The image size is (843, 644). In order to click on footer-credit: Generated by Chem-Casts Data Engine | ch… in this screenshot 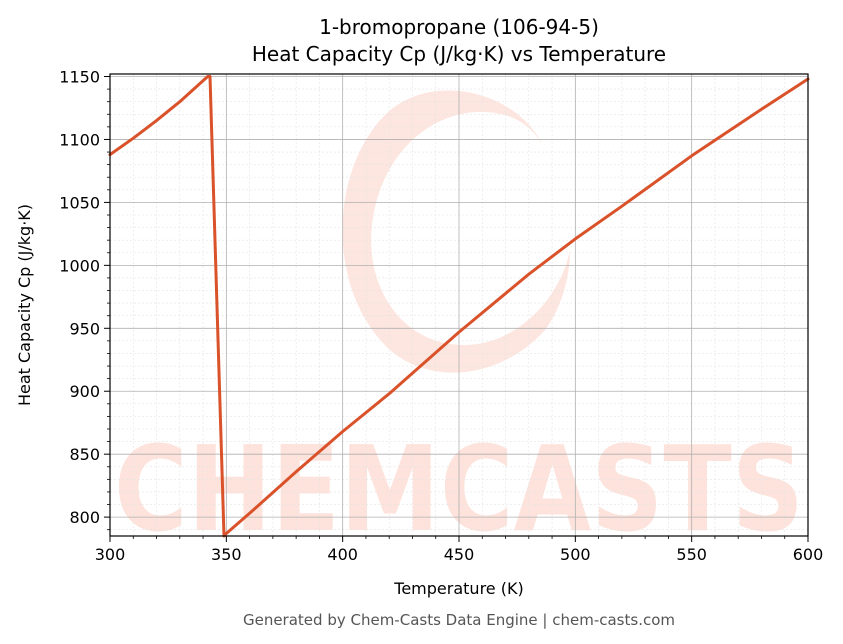, I will do `click(459, 620)`.